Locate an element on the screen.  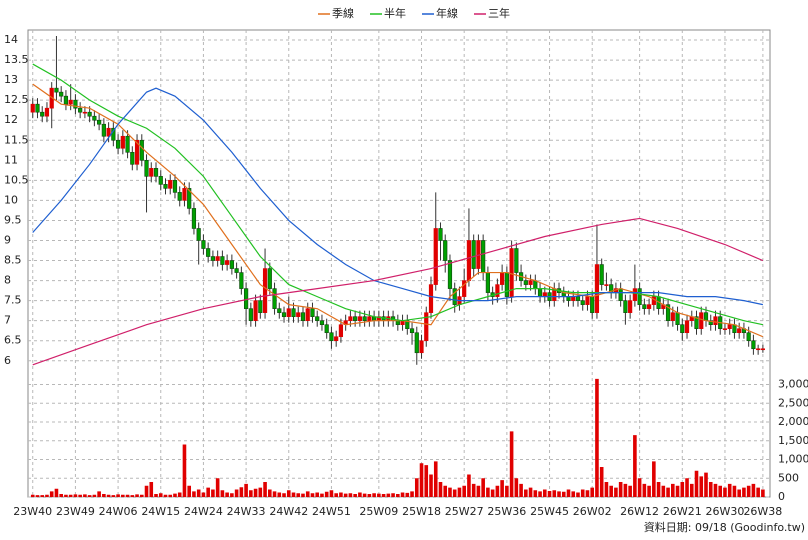
x-tick-label: 24W15 is located at coordinates (160, 511).